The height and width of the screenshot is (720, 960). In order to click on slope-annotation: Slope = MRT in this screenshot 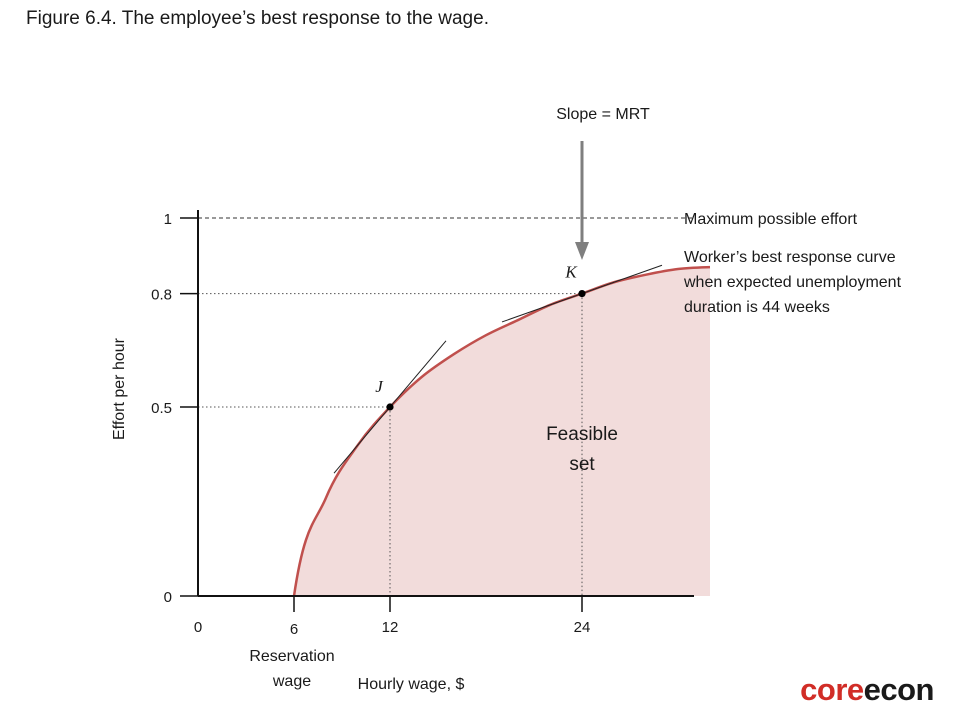, I will do `click(603, 114)`.